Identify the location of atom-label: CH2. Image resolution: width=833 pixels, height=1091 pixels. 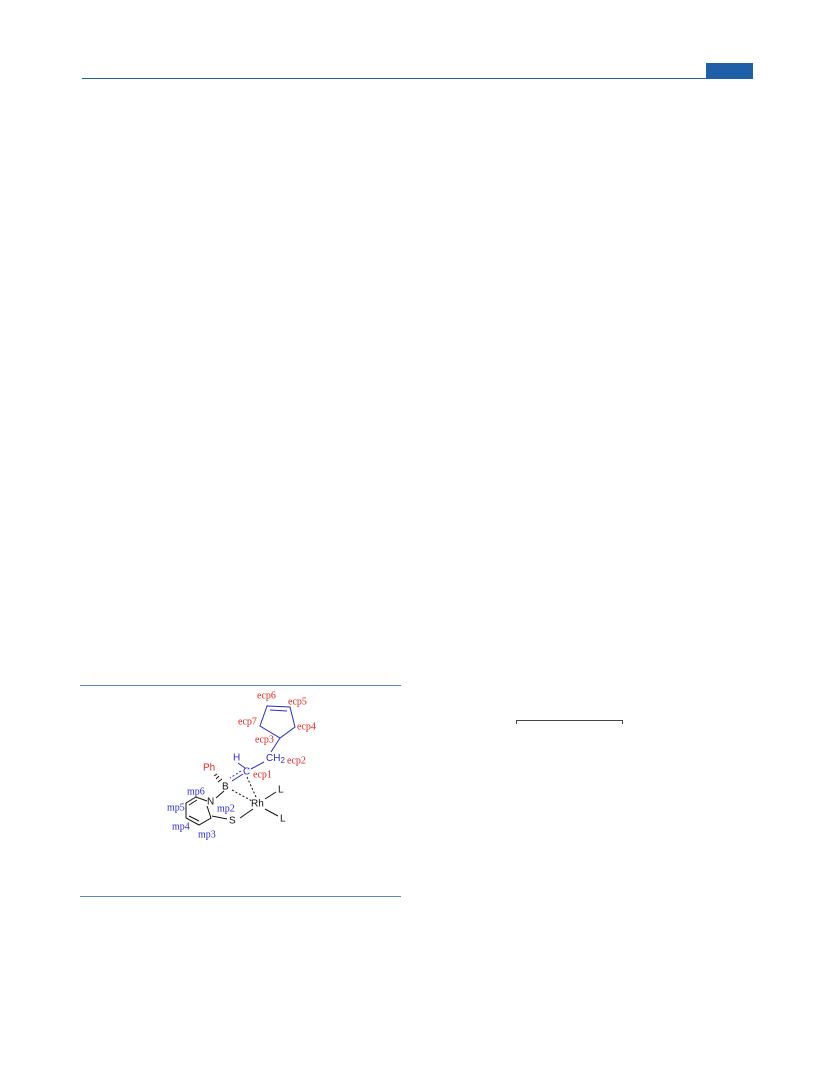
(275, 759).